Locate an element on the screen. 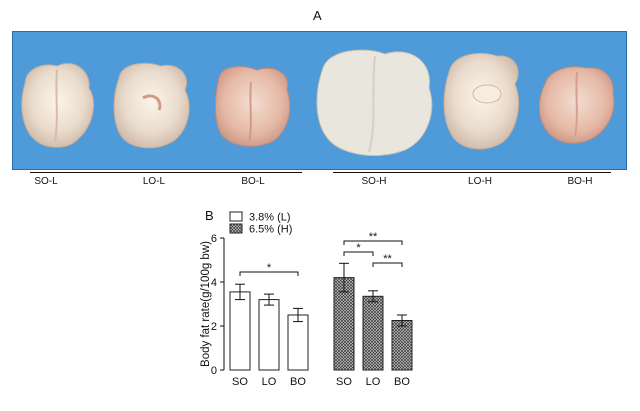 Image resolution: width=640 pixels, height=411 pixels. x-tick-label-0-1: LO is located at coordinates (269, 382).